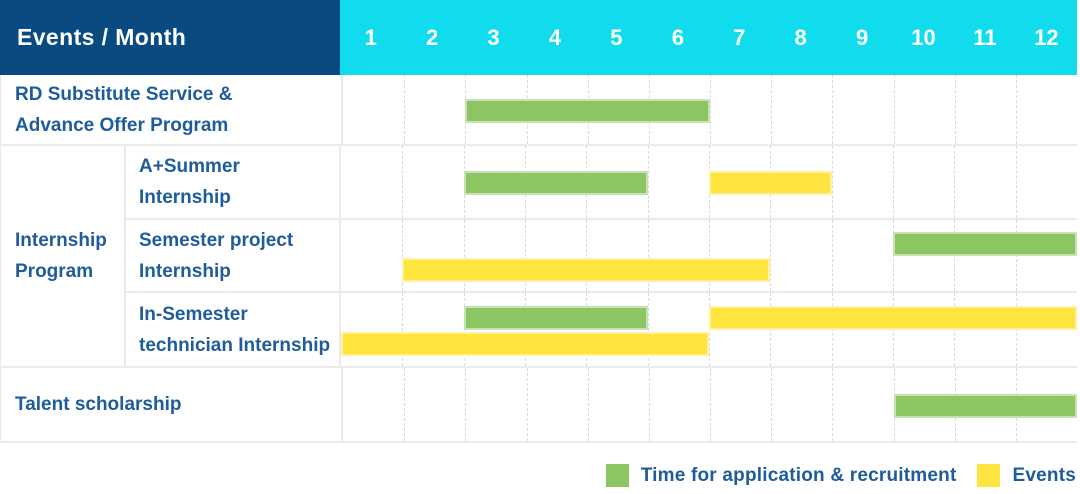 The height and width of the screenshot is (494, 1080). I want to click on row-label-line: Semester project, so click(216, 240).